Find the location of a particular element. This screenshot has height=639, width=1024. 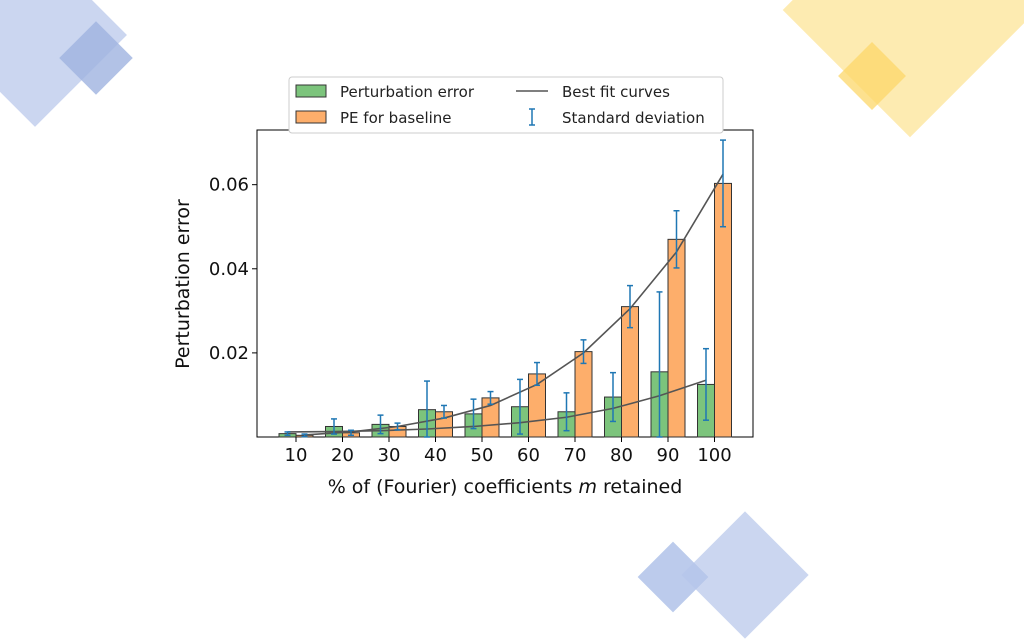

x-ticks: 10 20 30 40 50 60 70 80 90 100 is located at coordinates (508, 451).